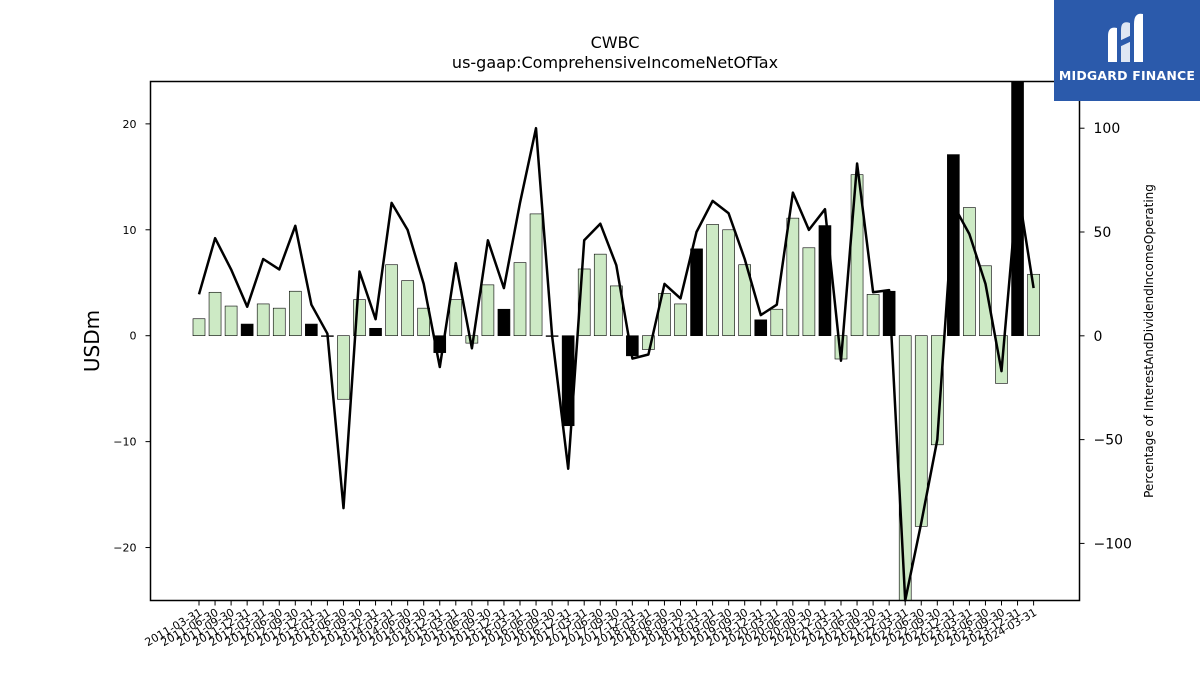 The height and width of the screenshot is (675, 1200). What do you see at coordinates (124, 548) in the screenshot?
I see `y-tick-label: −20` at bounding box center [124, 548].